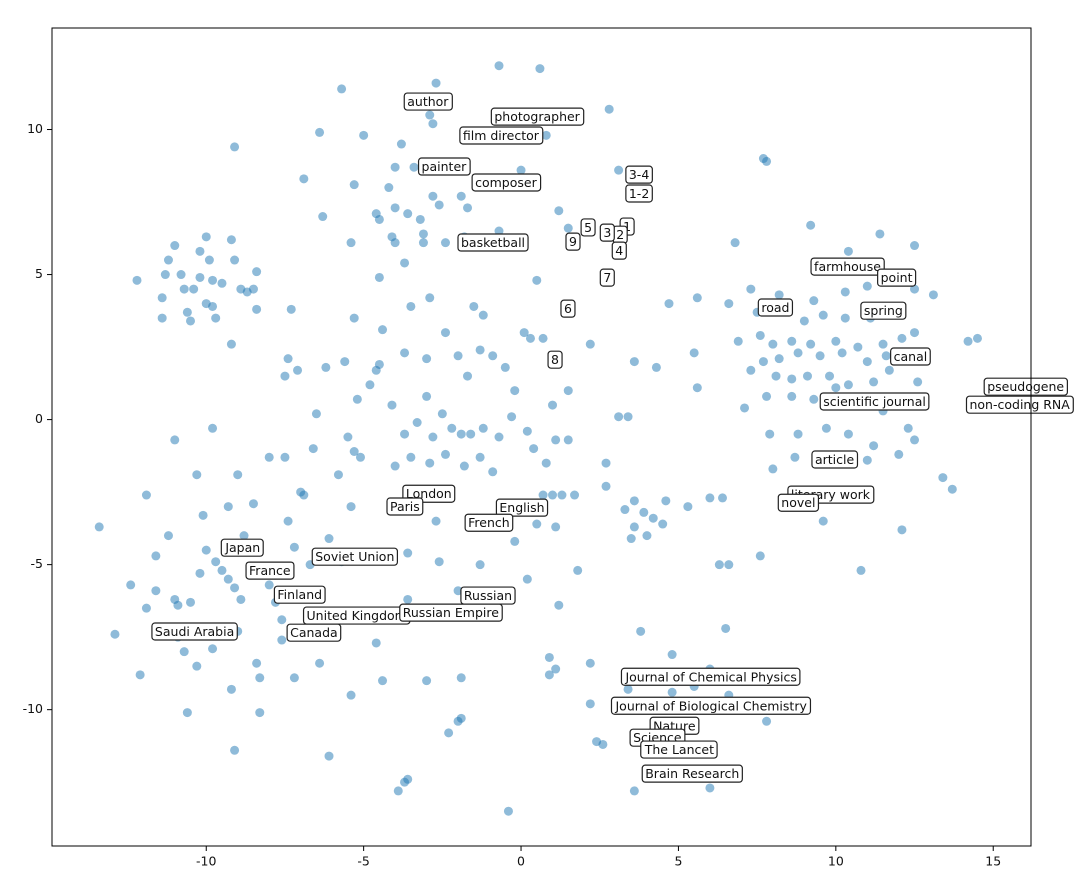 The height and width of the screenshot is (870, 1080). Describe the element at coordinates (620, 234) in the screenshot. I see `annotation: 2` at that location.